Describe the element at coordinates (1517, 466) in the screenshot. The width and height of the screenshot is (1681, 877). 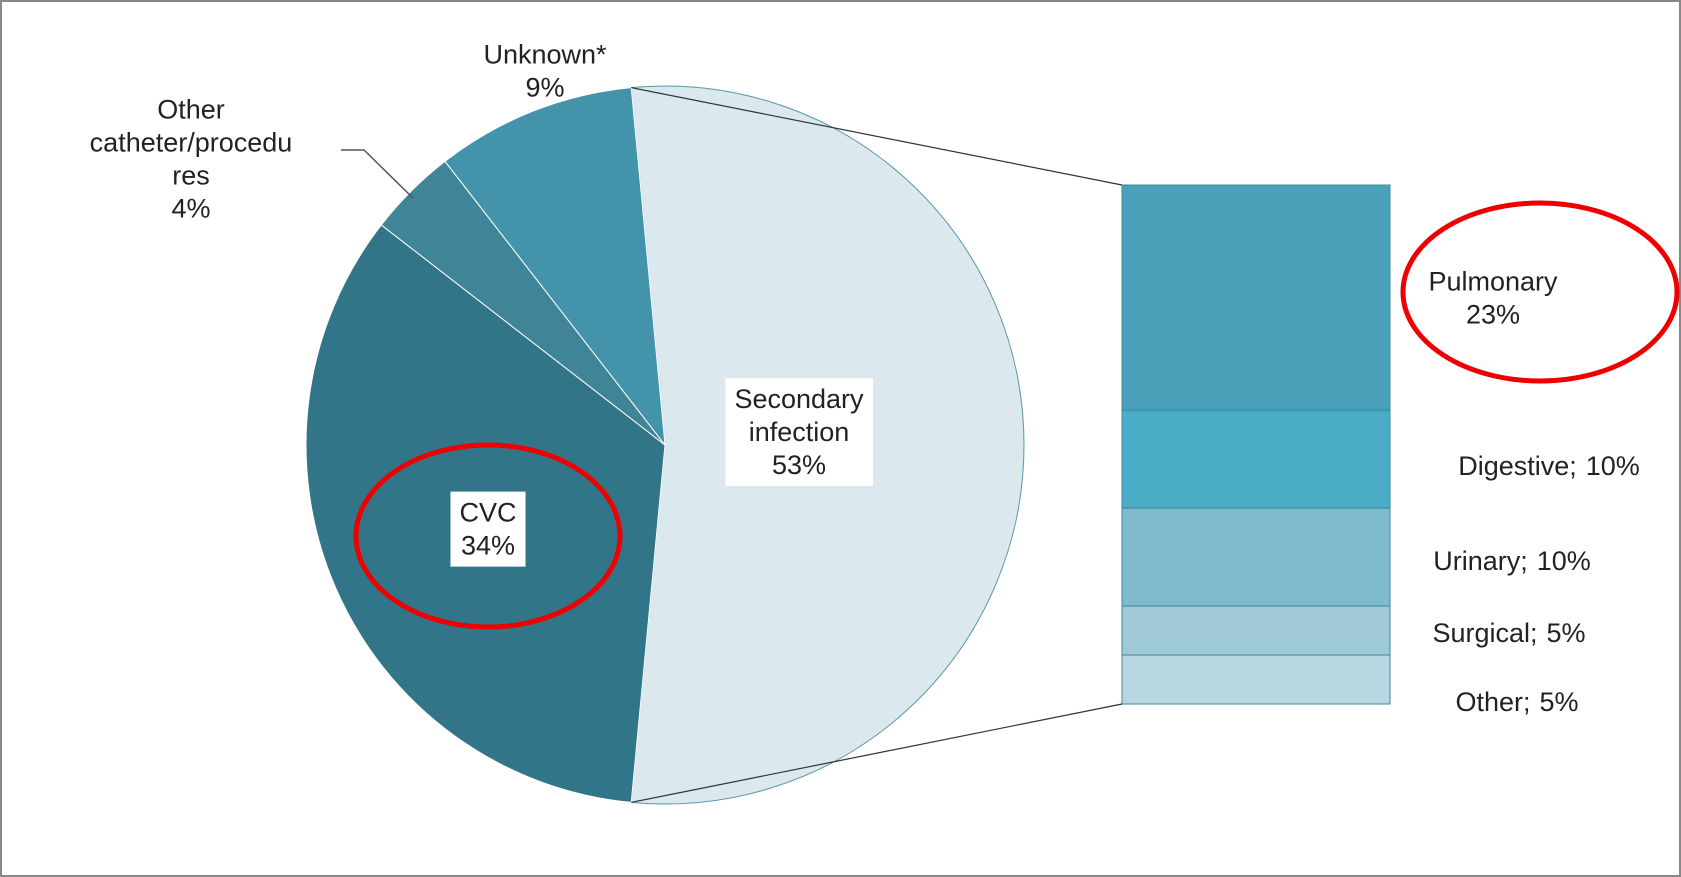
I see `category-label: Digestive;` at that location.